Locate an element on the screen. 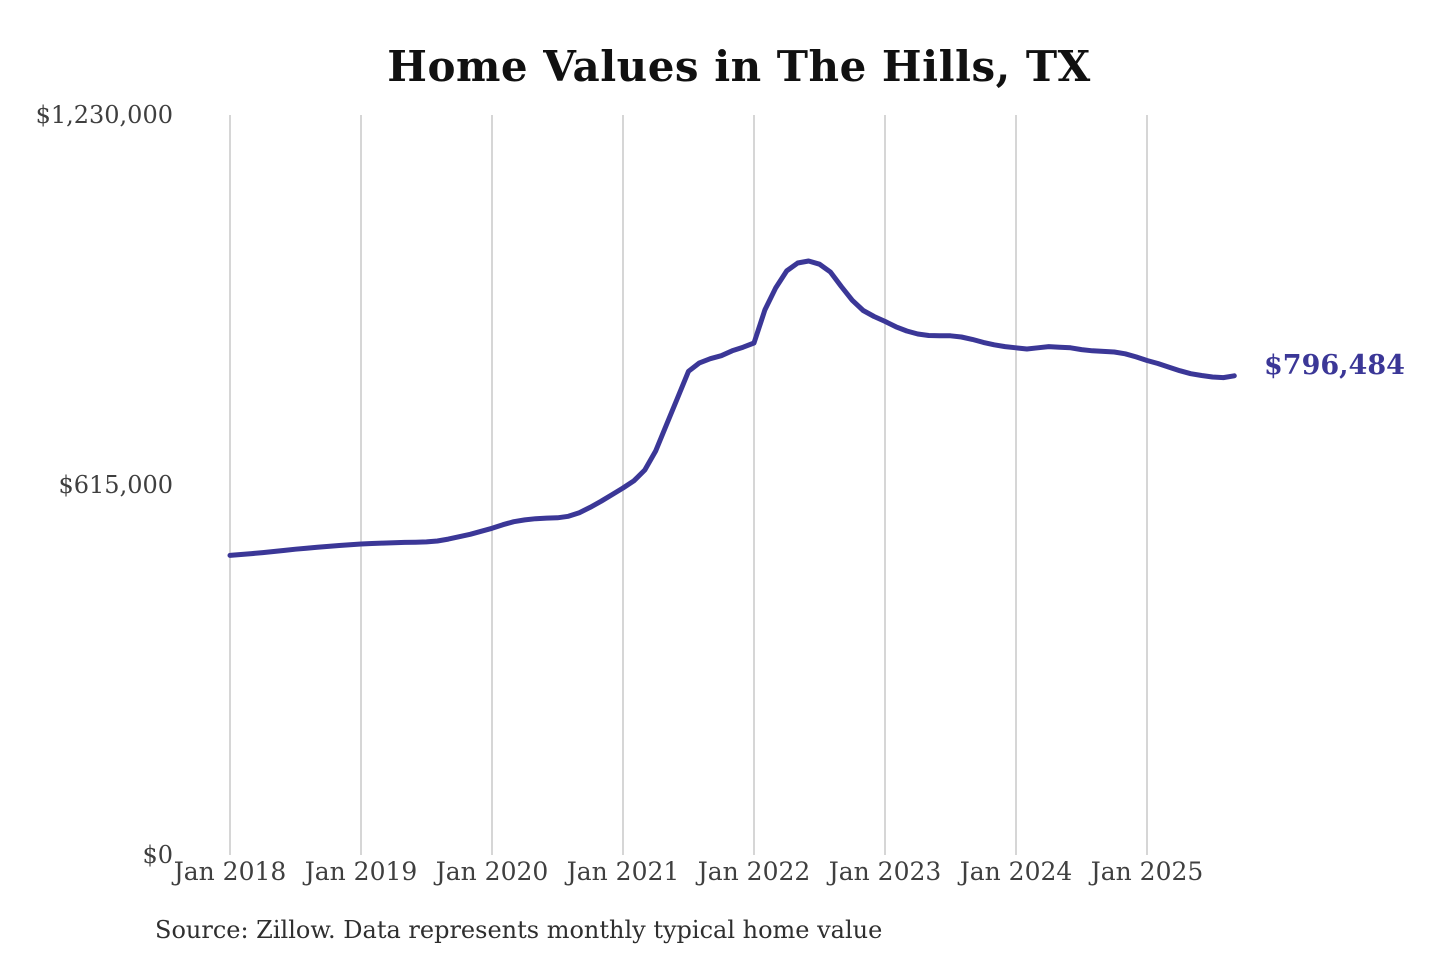  y-tick-label: $615,000 is located at coordinates (115, 485).